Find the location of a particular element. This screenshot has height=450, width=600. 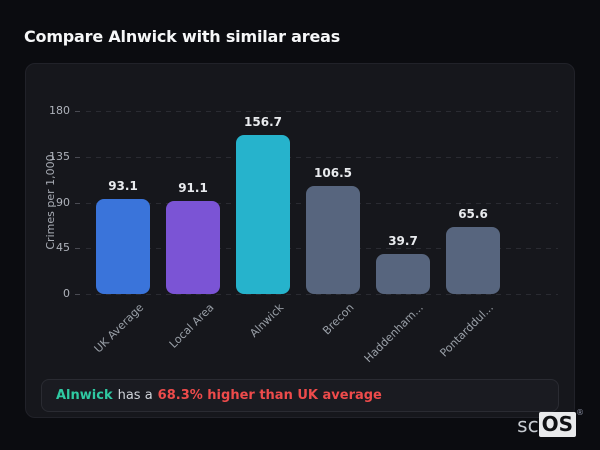

note-highlight-text: 68.3% higher than UK average is located at coordinates (269, 395).